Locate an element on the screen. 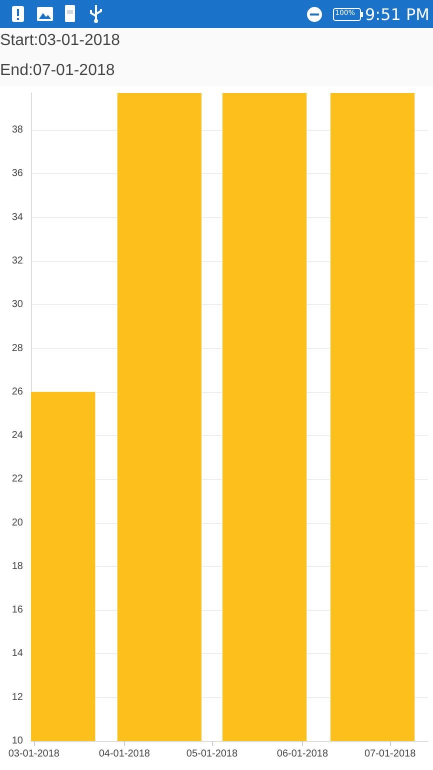 The width and height of the screenshot is (433, 770). y-tick-label: 34 is located at coordinates (18, 217).